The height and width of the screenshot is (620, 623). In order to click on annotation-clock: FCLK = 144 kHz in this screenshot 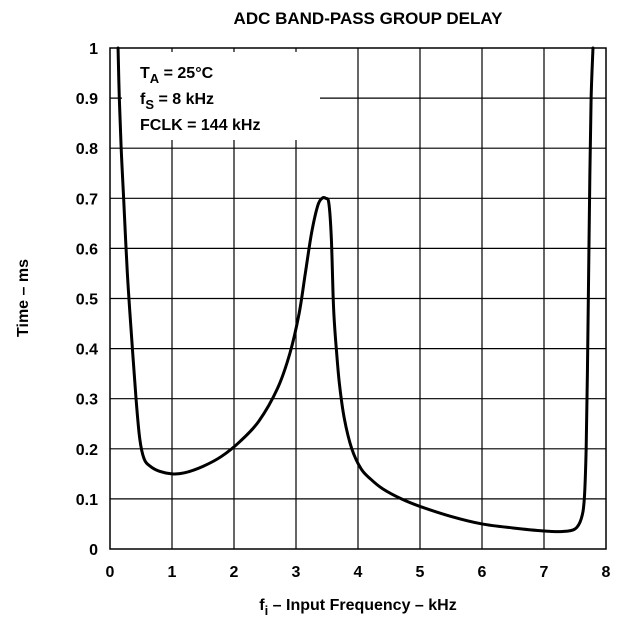, I will do `click(200, 125)`.